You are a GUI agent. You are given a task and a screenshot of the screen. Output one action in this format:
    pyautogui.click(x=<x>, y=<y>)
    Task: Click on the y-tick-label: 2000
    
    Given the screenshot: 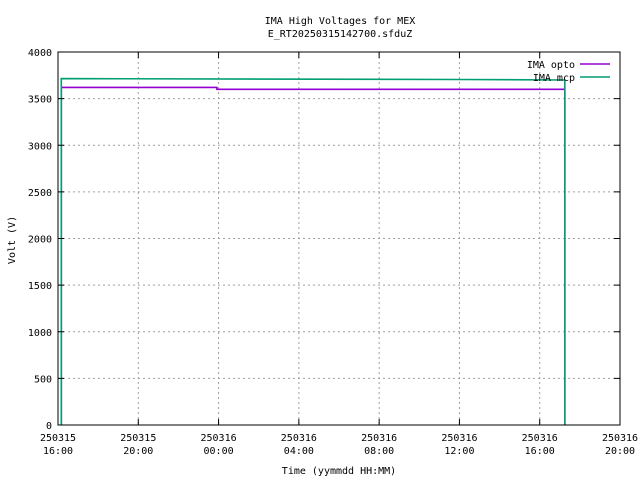 What is the action you would take?
    pyautogui.click(x=40, y=240)
    